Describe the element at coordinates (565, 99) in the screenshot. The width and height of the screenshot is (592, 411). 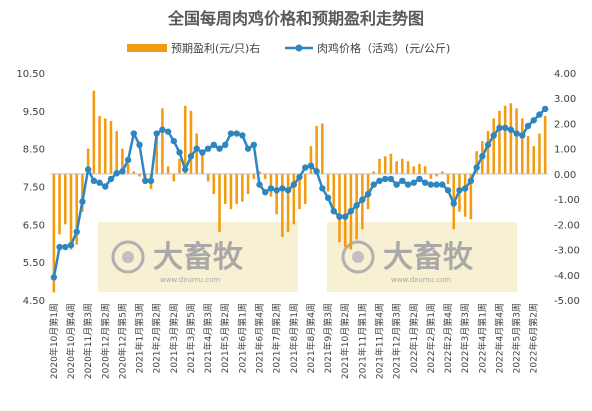
I see `y-right-tick-label: 3.00` at that location.